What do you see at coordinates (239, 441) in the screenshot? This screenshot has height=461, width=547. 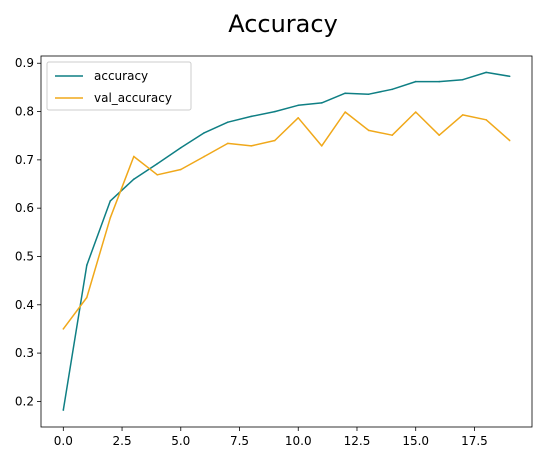 I see `x-tick-label: 7.5` at bounding box center [239, 441].